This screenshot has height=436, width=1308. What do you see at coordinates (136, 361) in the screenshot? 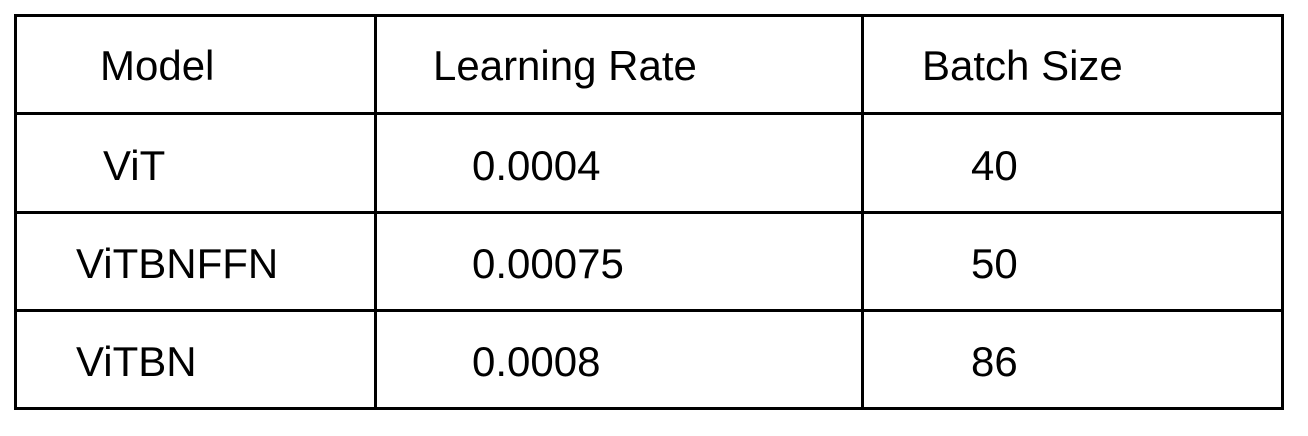
I see `cell-model: ViTBN` at bounding box center [136, 361].